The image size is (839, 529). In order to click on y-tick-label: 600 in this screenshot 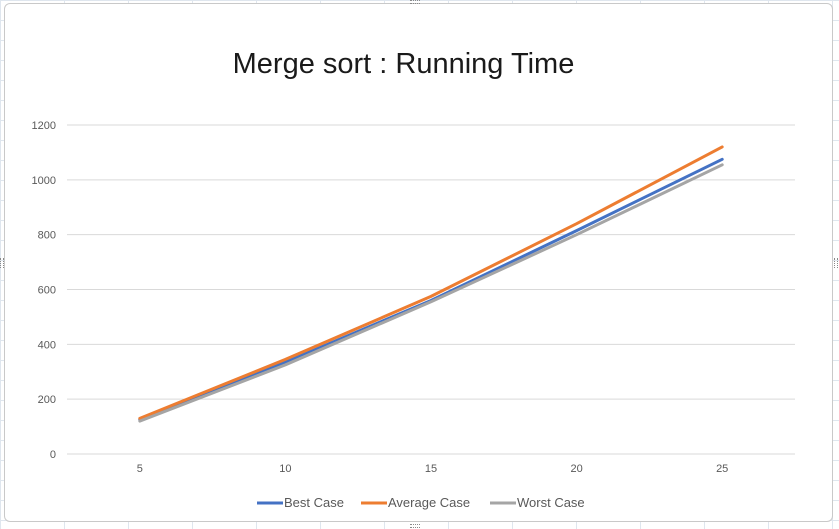, I will do `click(47, 291)`.